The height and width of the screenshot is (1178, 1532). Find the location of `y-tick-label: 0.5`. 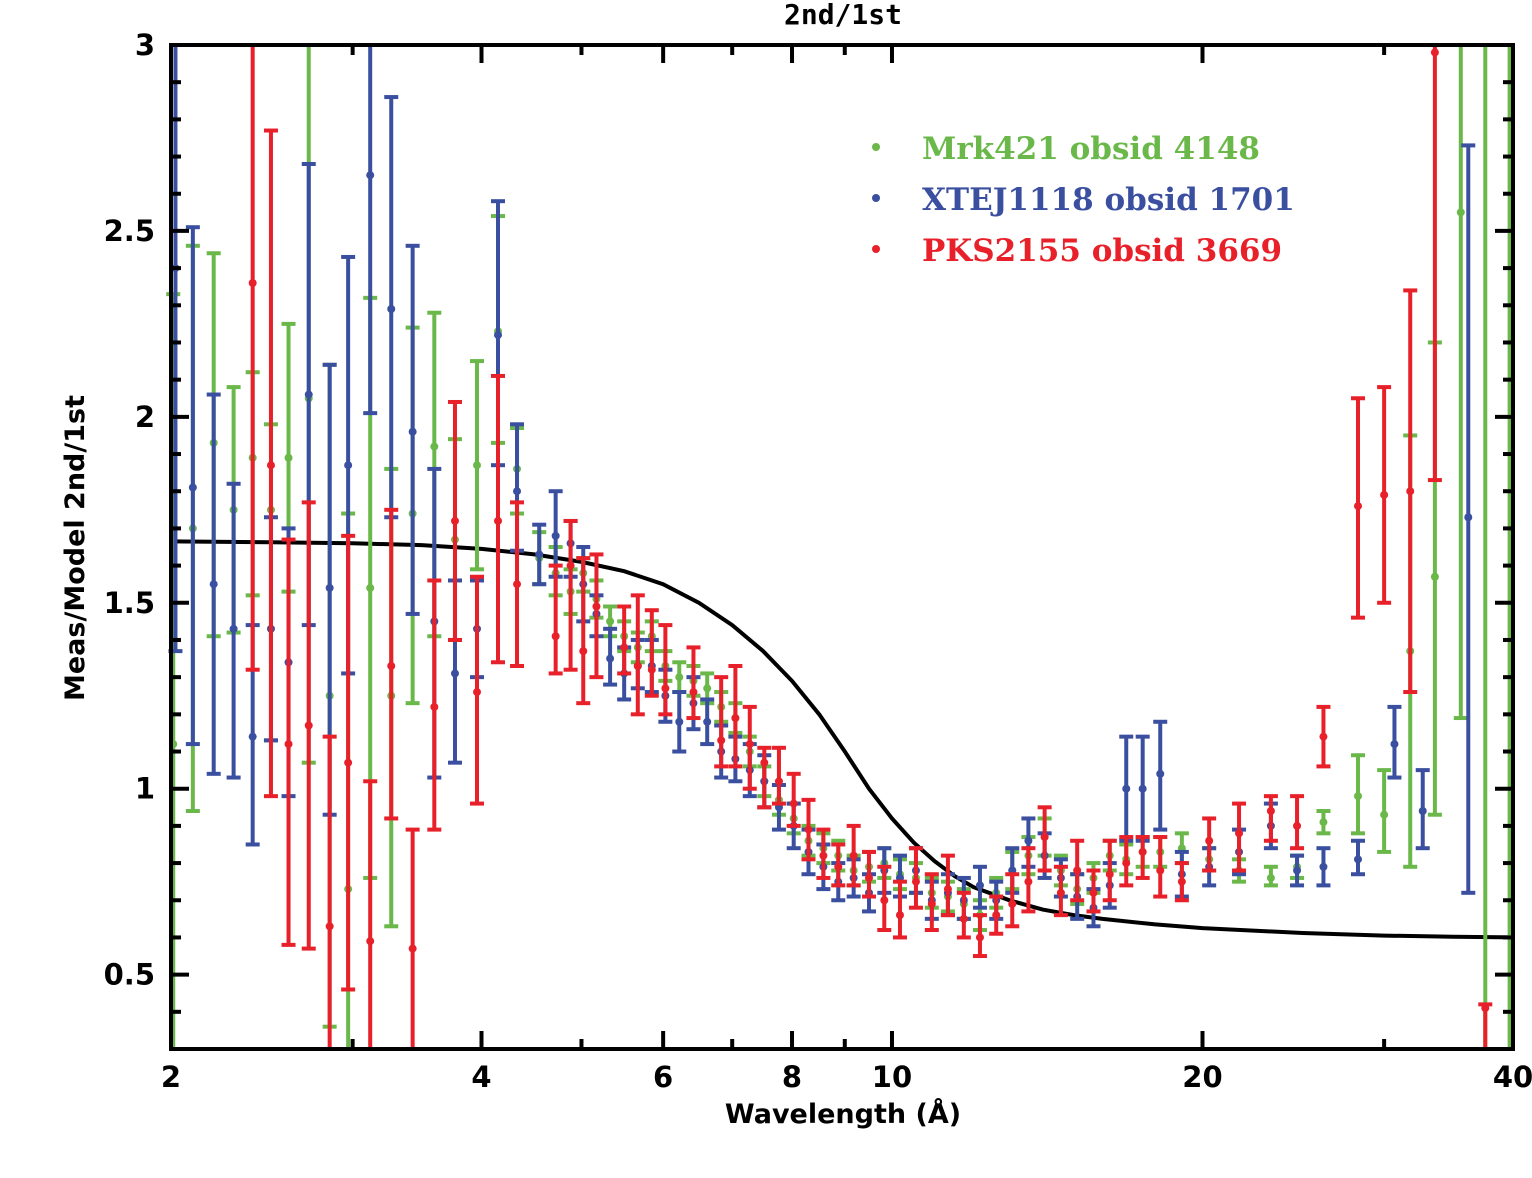

y-tick-label: 0.5 is located at coordinates (129, 975).